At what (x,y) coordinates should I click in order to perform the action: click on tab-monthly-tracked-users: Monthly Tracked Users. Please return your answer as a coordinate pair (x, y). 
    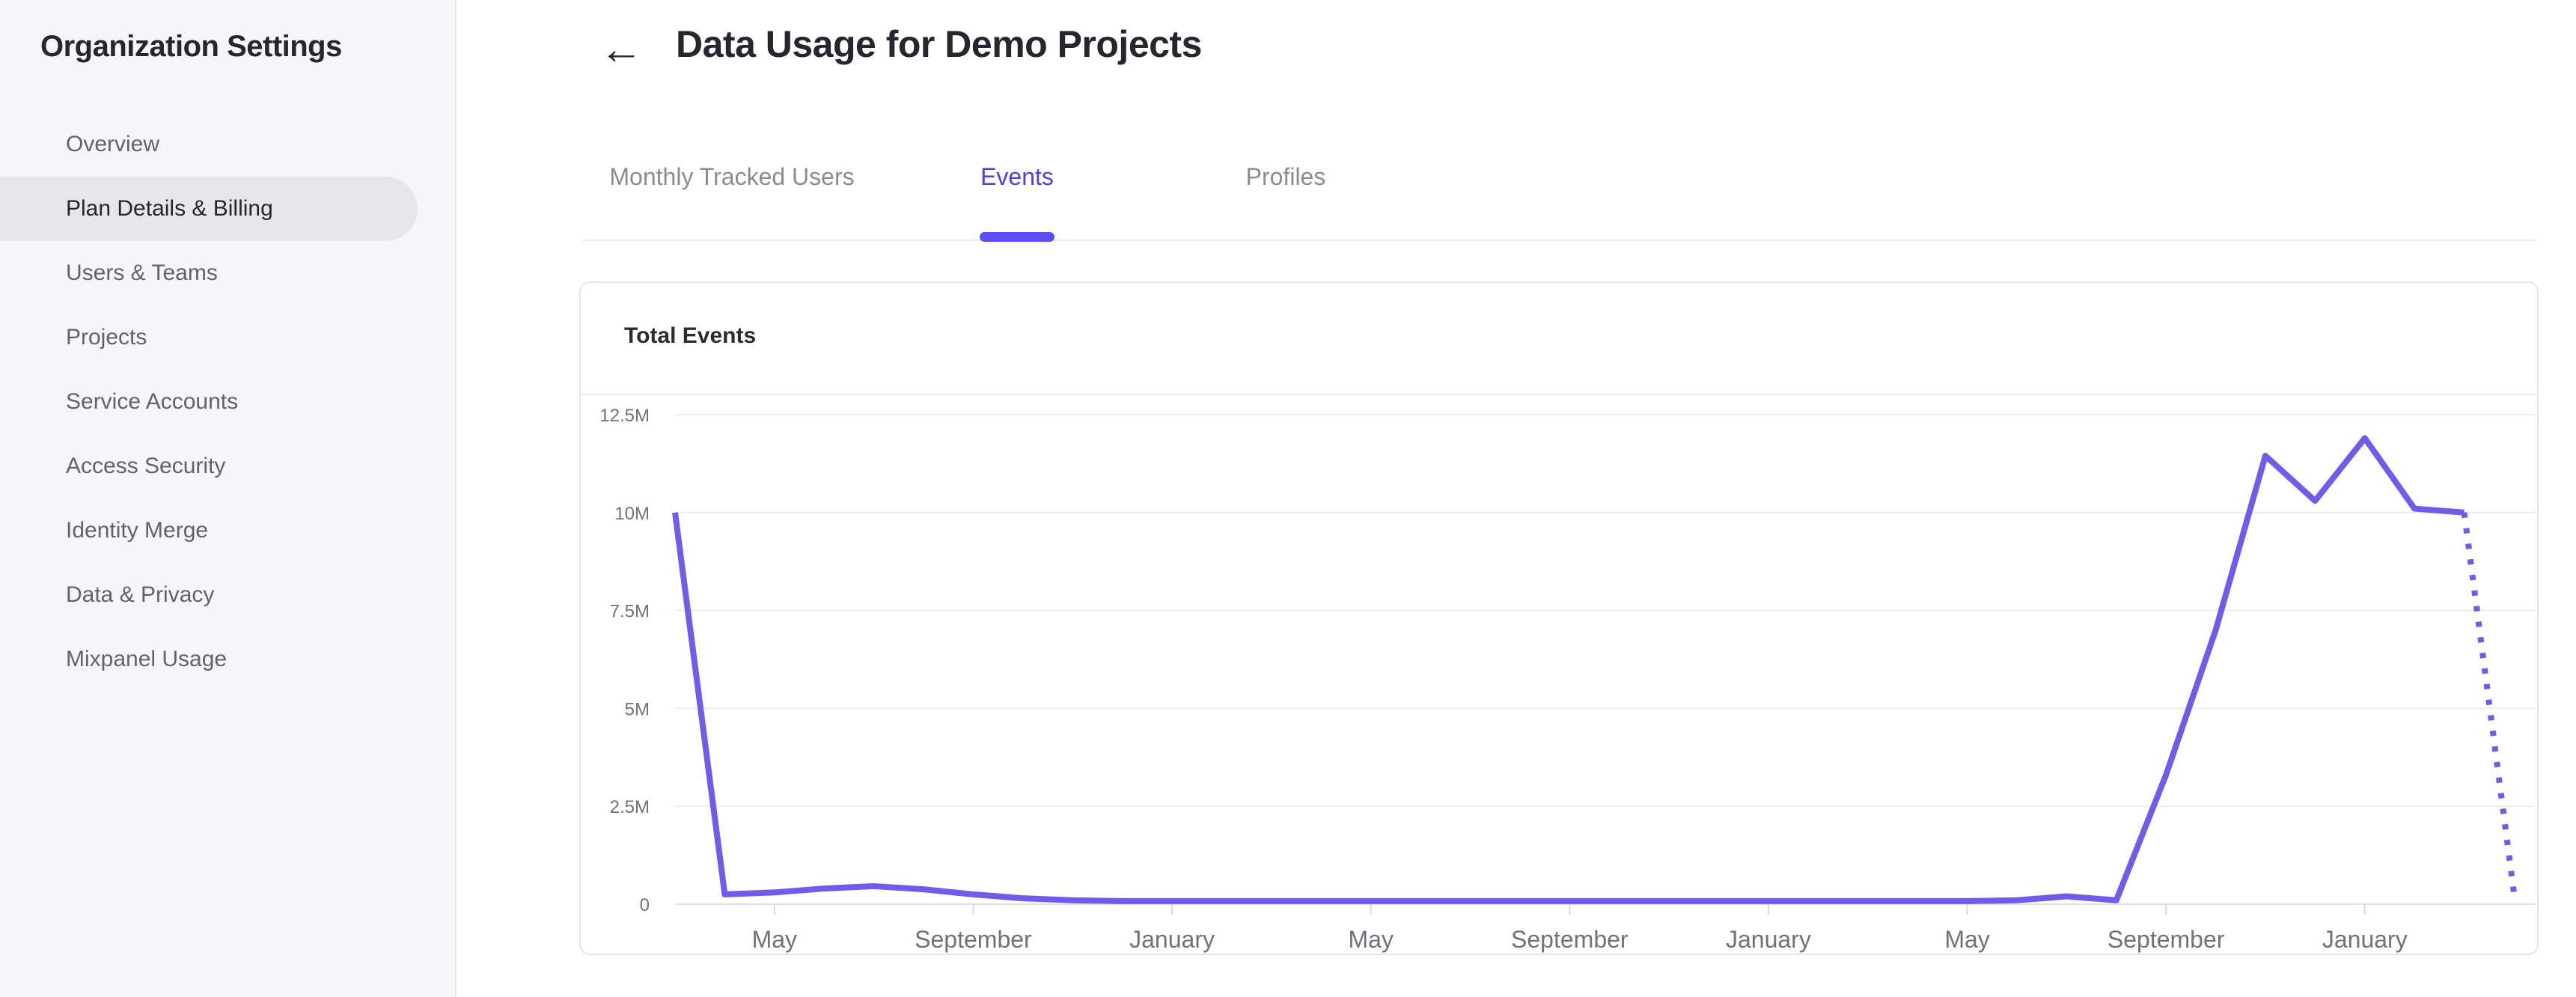
    Looking at the image, I should click on (732, 177).